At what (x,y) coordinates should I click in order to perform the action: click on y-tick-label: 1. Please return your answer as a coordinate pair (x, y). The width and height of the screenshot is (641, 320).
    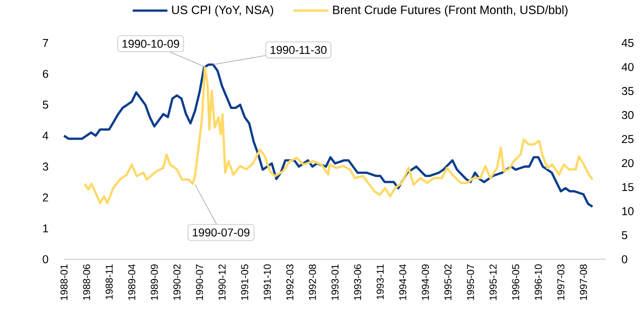
    Looking at the image, I should click on (45, 228).